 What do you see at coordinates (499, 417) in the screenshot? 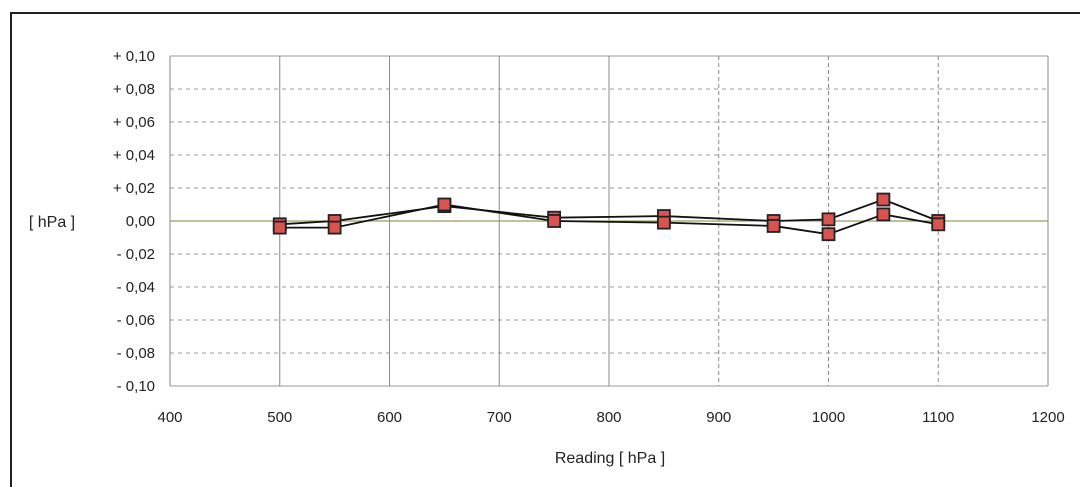
I see `x-tick-label: 700` at bounding box center [499, 417].